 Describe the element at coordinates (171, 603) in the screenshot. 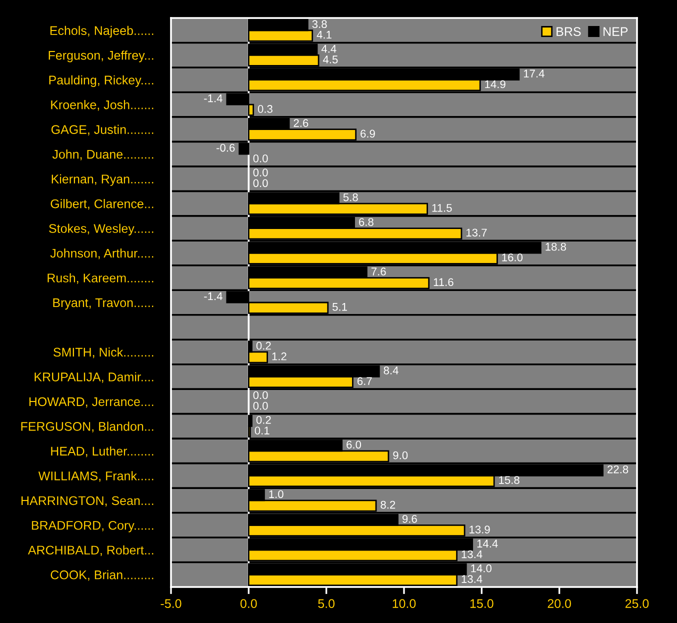

I see `x-tick-label: -5.0` at that location.